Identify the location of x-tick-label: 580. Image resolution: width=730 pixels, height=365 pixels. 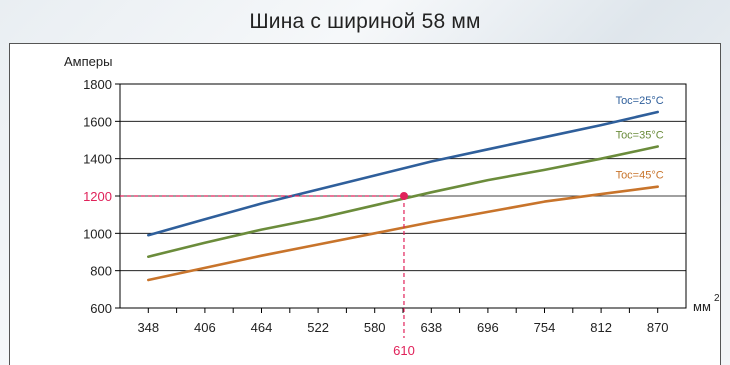
(375, 327).